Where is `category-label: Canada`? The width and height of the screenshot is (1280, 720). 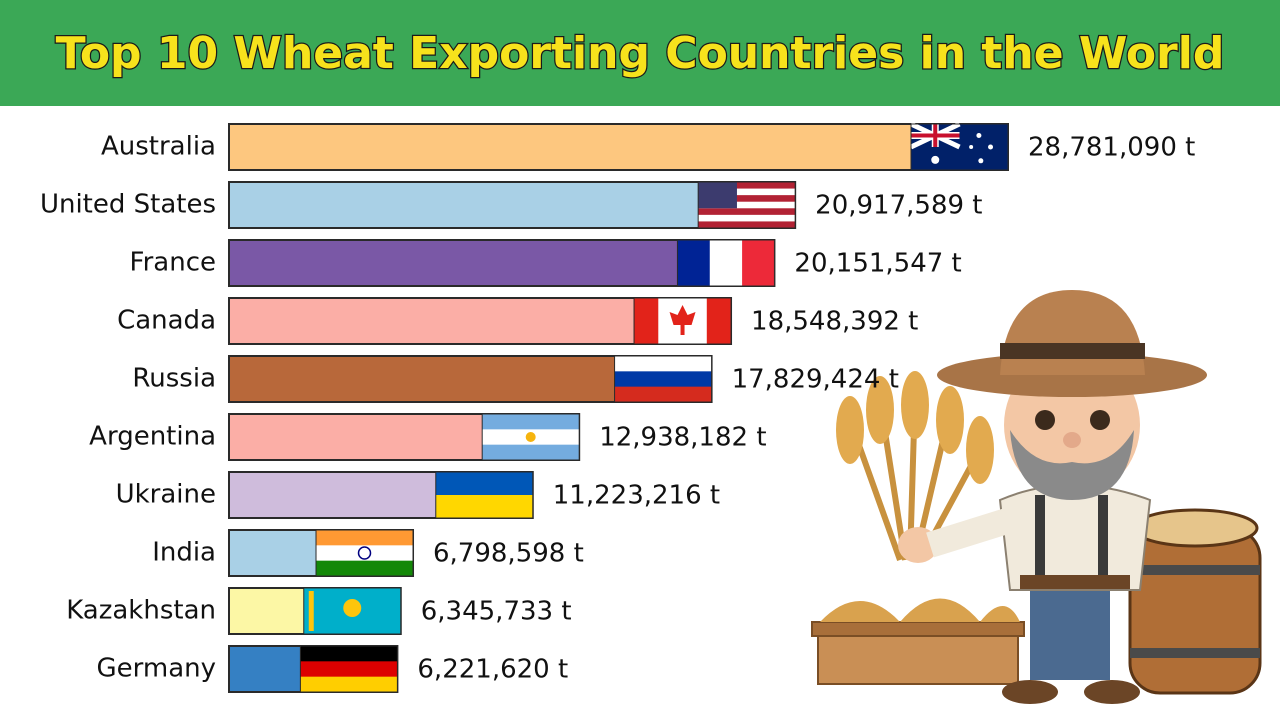 category-label: Canada is located at coordinates (166, 321).